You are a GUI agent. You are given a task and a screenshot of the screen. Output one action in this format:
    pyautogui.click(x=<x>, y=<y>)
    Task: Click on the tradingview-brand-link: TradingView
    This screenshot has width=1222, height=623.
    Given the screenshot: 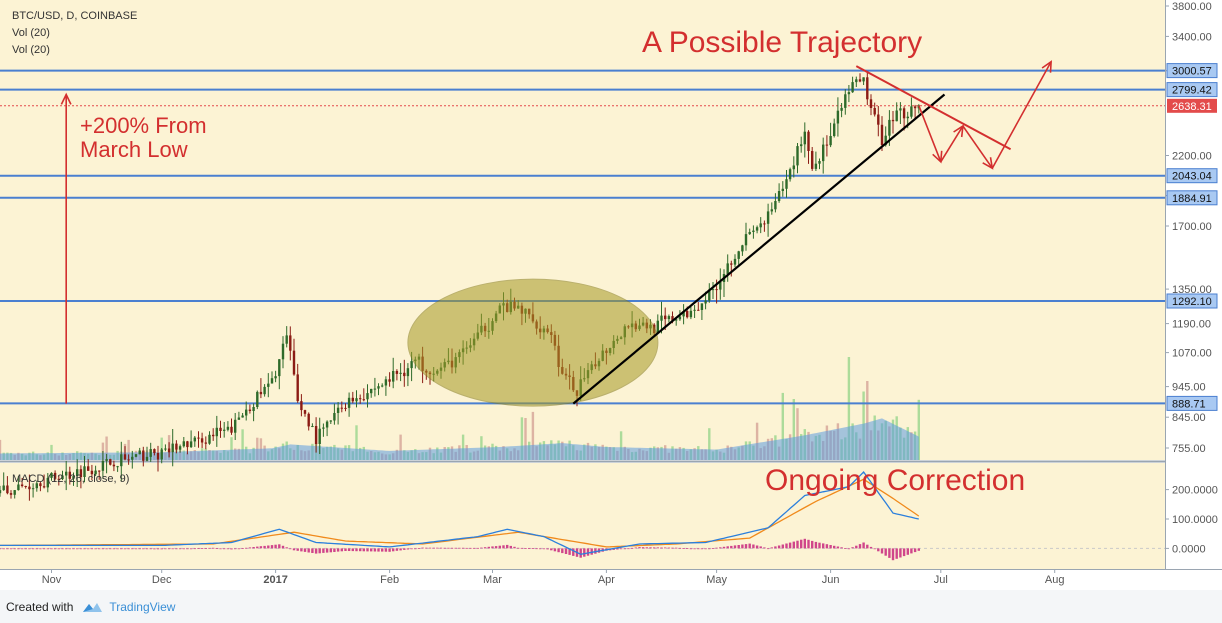 What is the action you would take?
    pyautogui.click(x=142, y=606)
    